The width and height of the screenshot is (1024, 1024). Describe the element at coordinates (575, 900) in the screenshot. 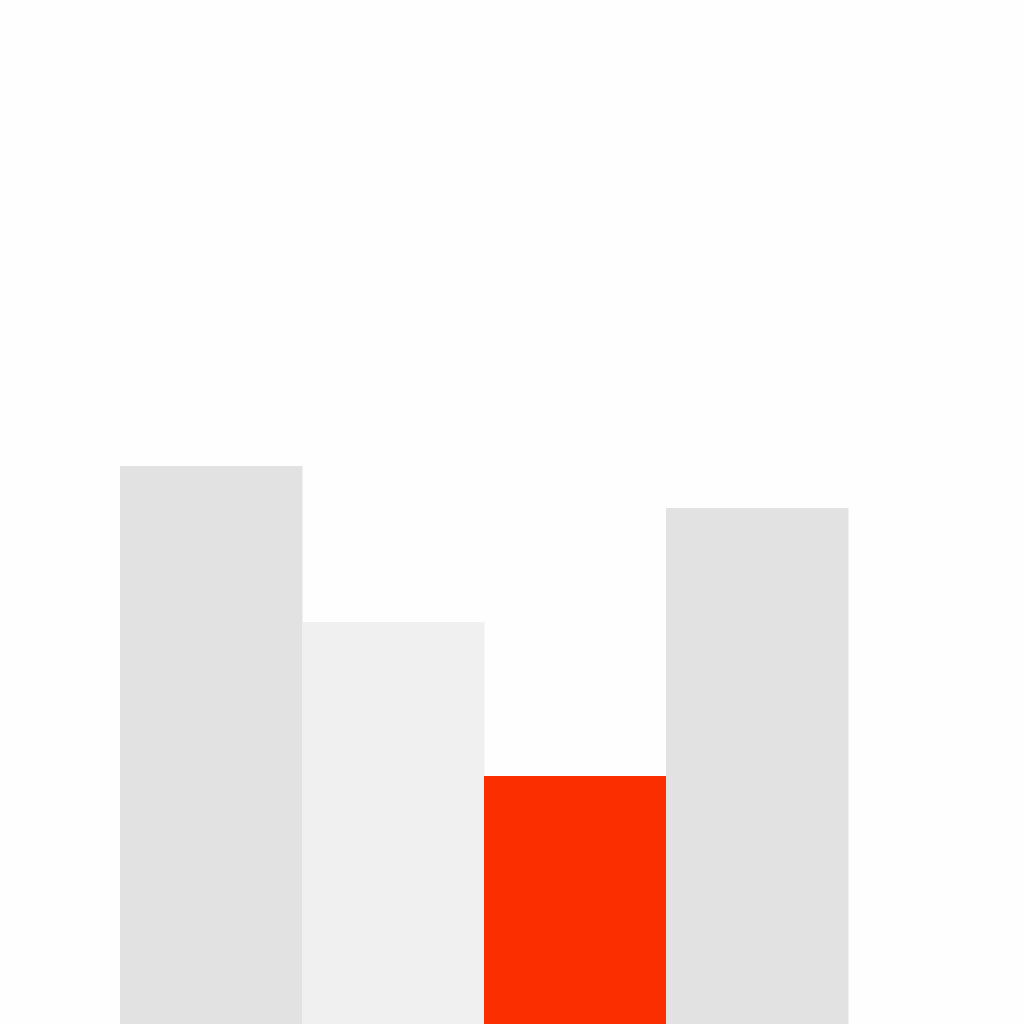

I see `bar-highlighted` at that location.